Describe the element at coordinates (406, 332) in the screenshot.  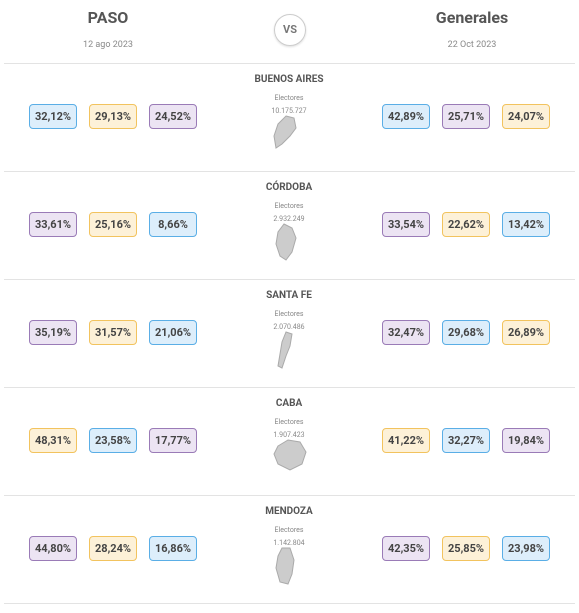
I see `generales-result: 32,47%` at that location.